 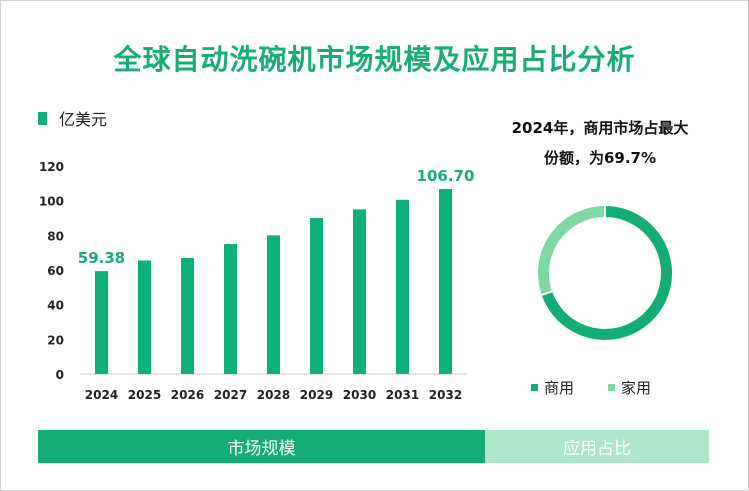 I want to click on x-tick-label: 2024, so click(x=101, y=395).